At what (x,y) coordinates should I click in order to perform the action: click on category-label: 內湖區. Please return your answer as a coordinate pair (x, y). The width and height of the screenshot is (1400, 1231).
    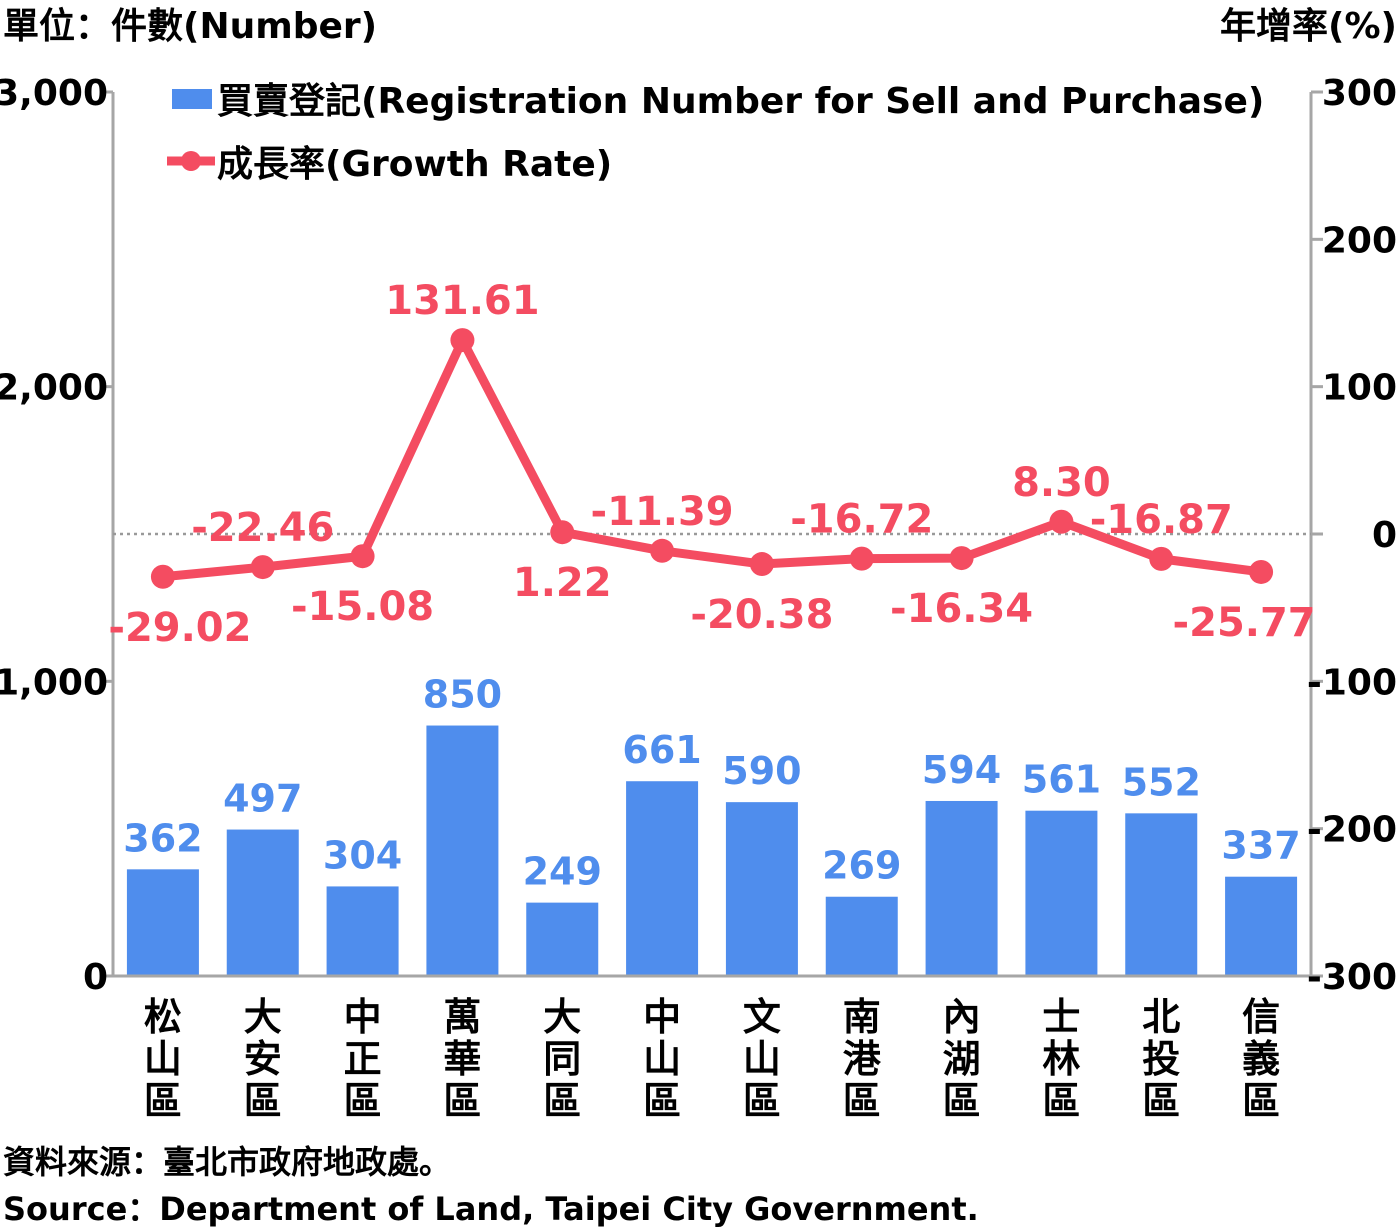
    Looking at the image, I should click on (962, 1059).